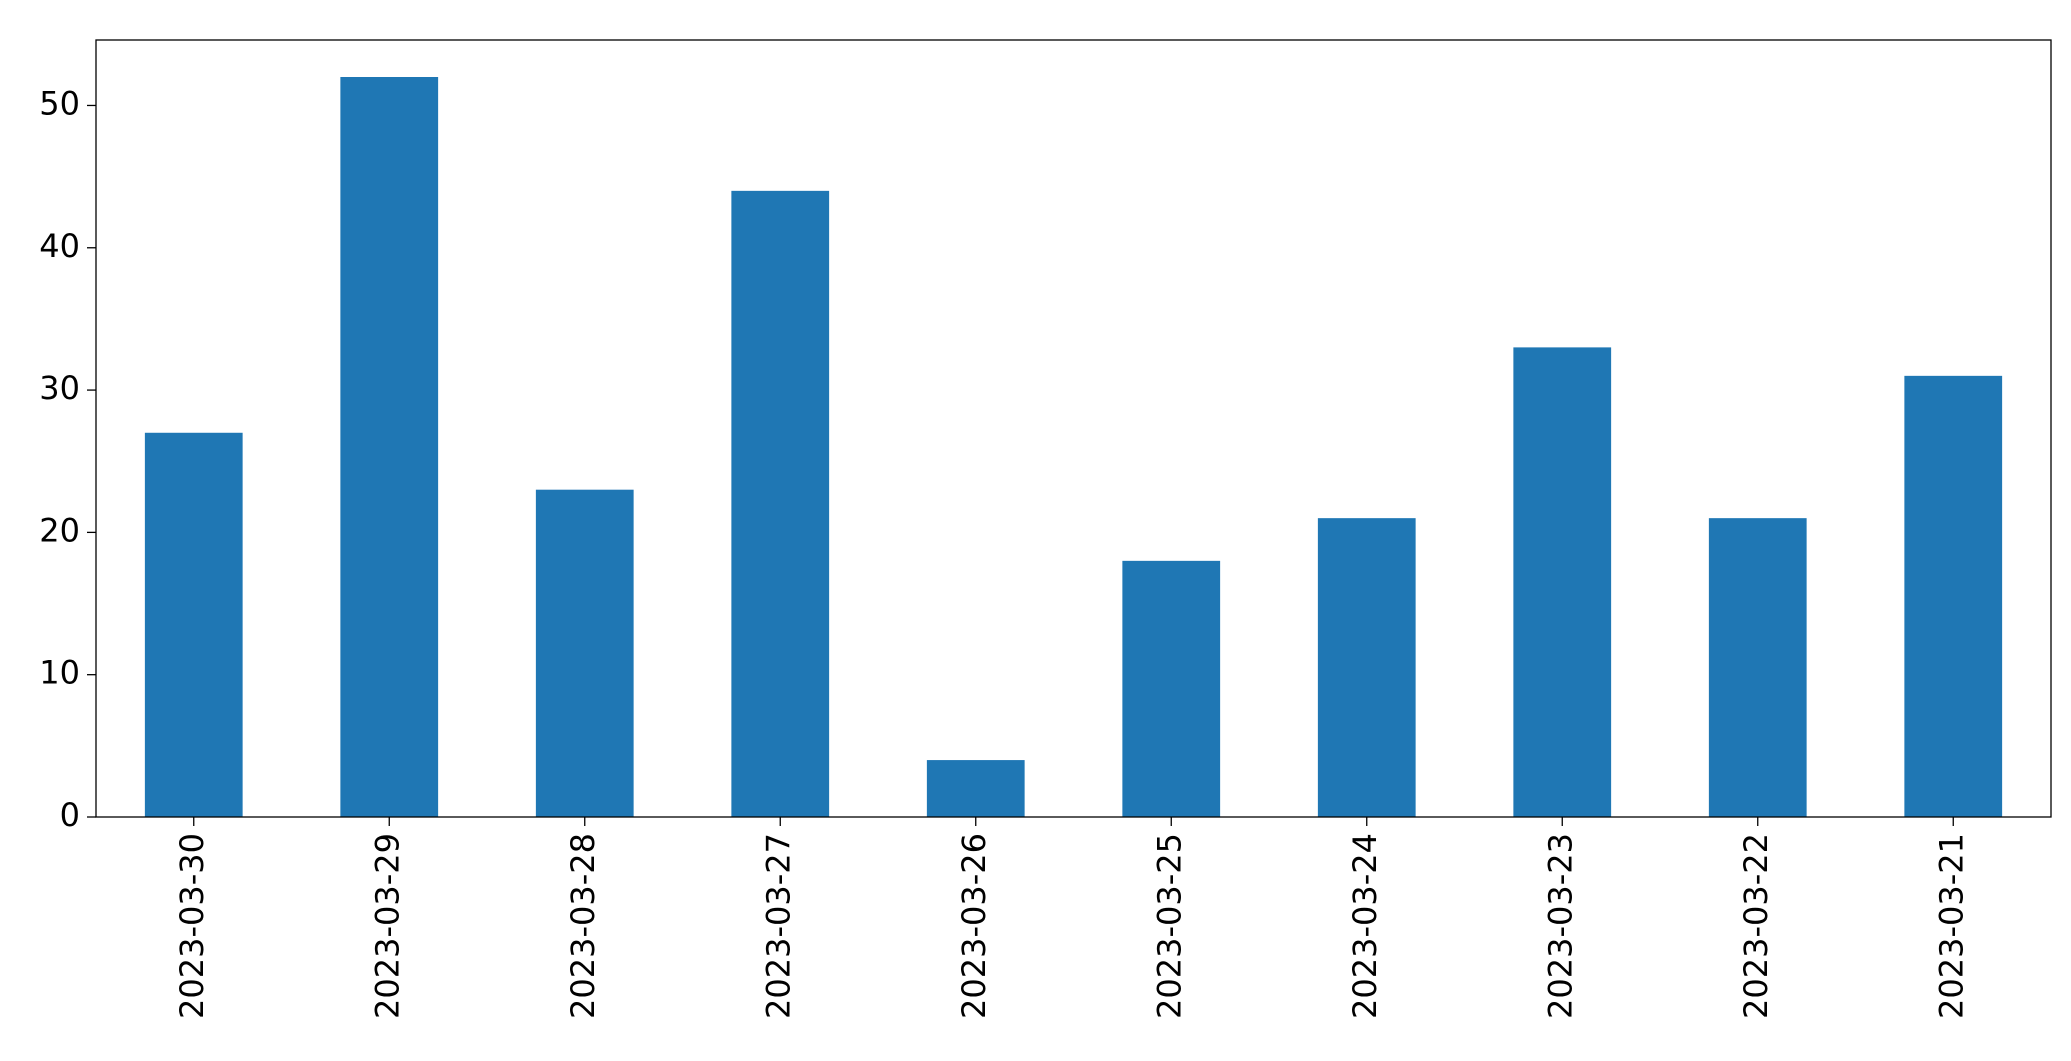  I want to click on x-tick-label: 2023-03-25, so click(1169, 926).